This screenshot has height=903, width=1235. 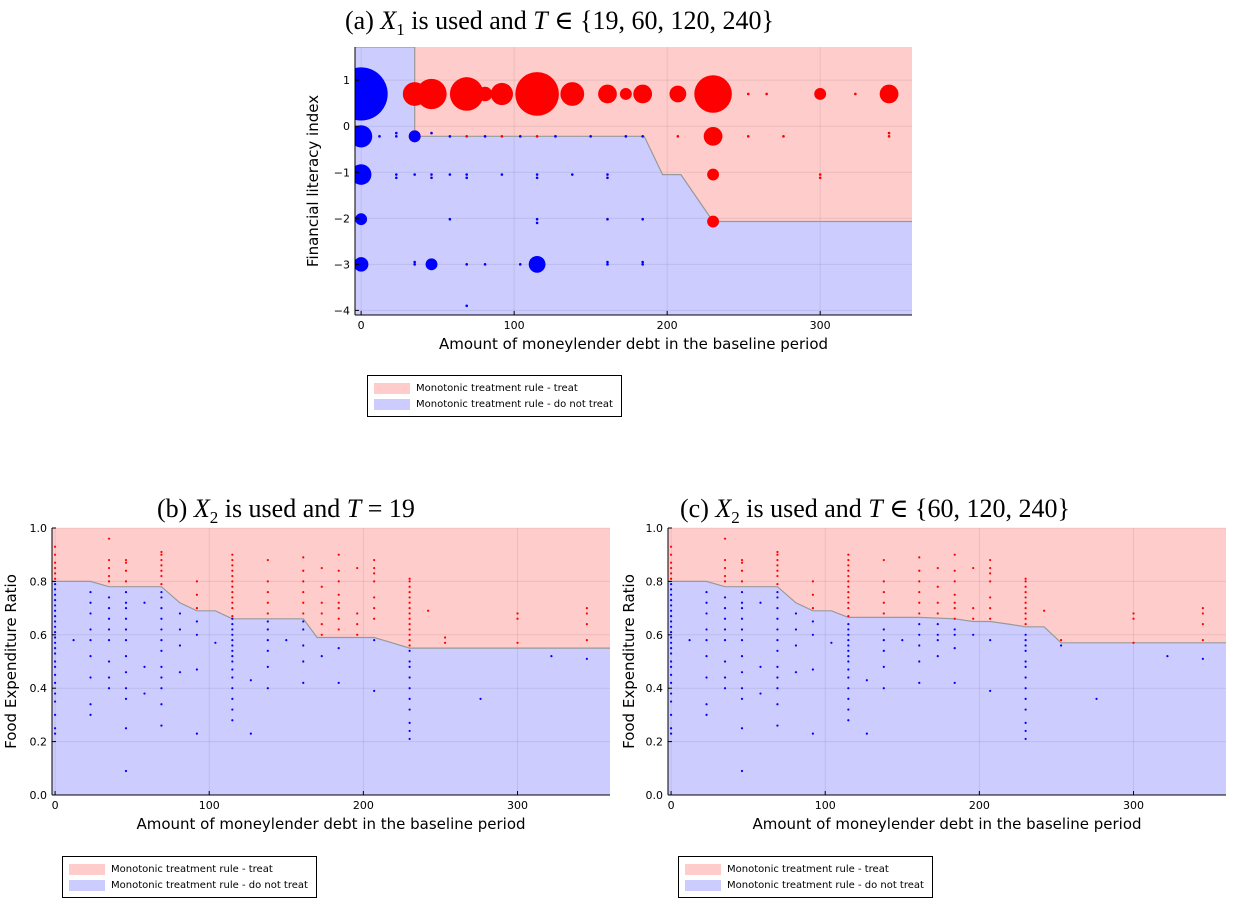 What do you see at coordinates (517, 805) in the screenshot?
I see `x-tick-label: 300` at bounding box center [517, 805].